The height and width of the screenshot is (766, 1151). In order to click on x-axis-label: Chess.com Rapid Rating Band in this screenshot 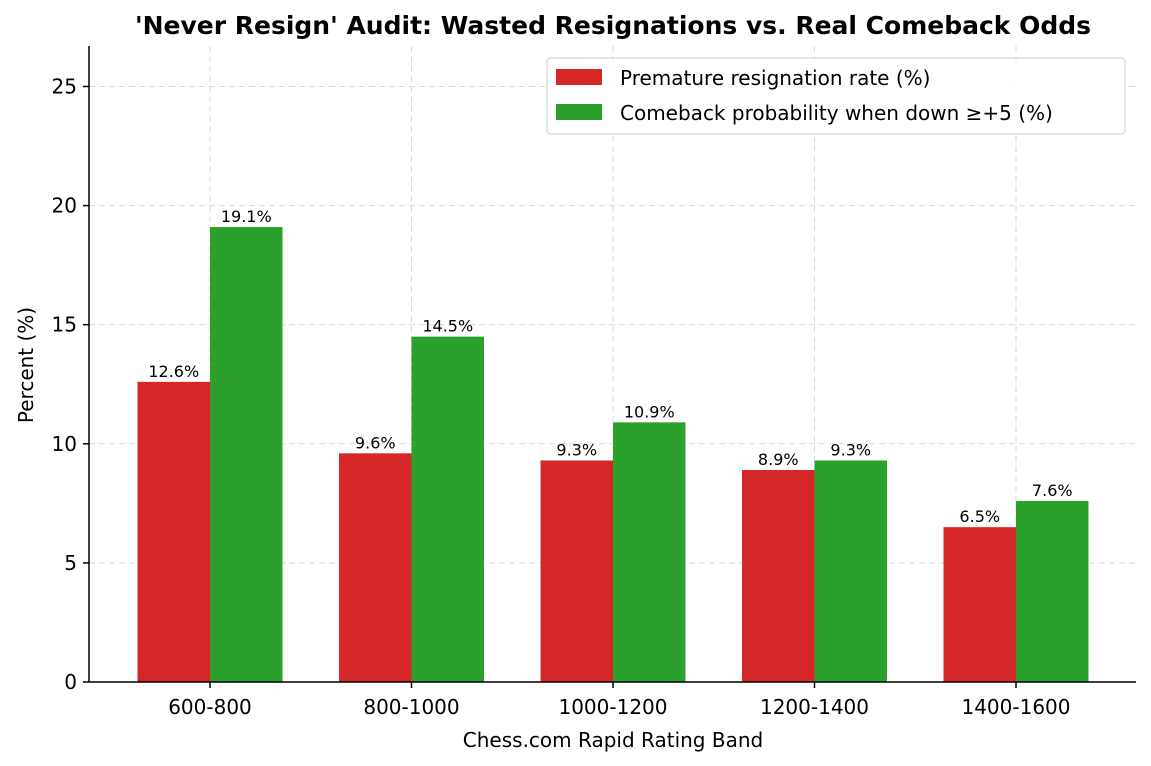, I will do `click(613, 740)`.